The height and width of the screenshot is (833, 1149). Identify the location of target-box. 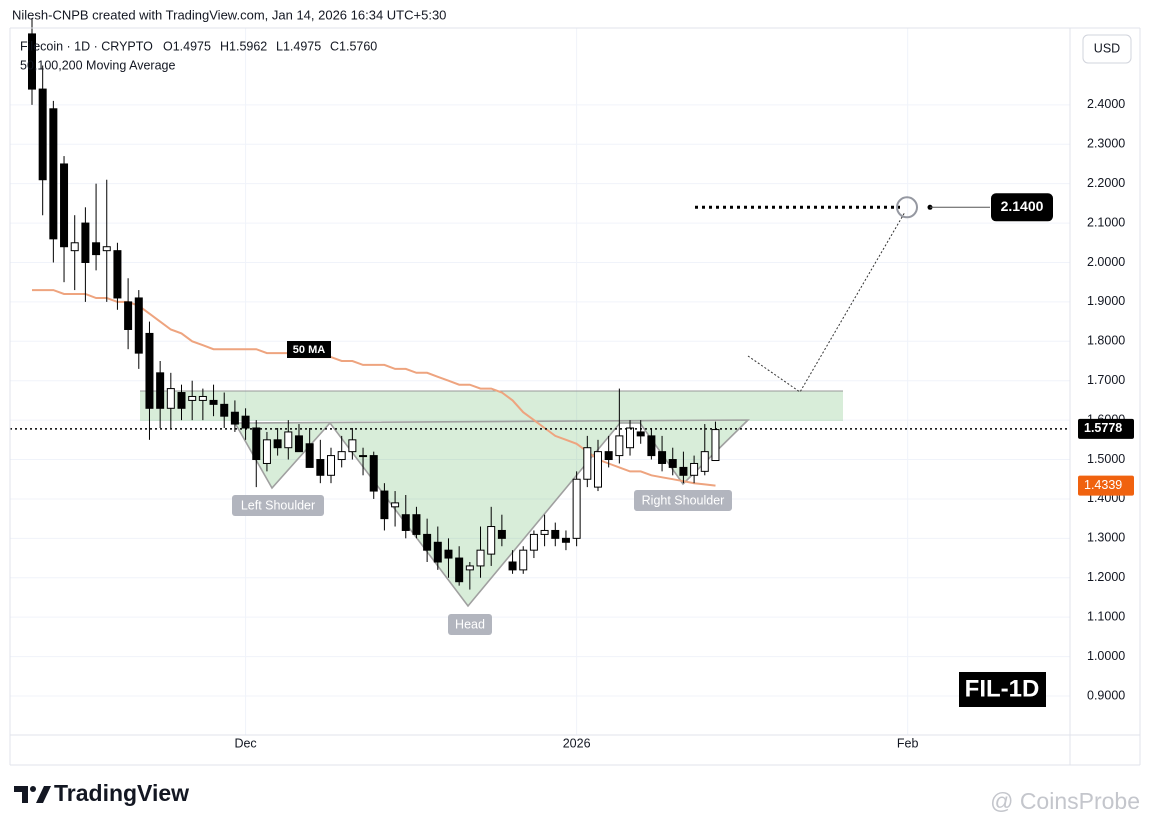
(1022, 207).